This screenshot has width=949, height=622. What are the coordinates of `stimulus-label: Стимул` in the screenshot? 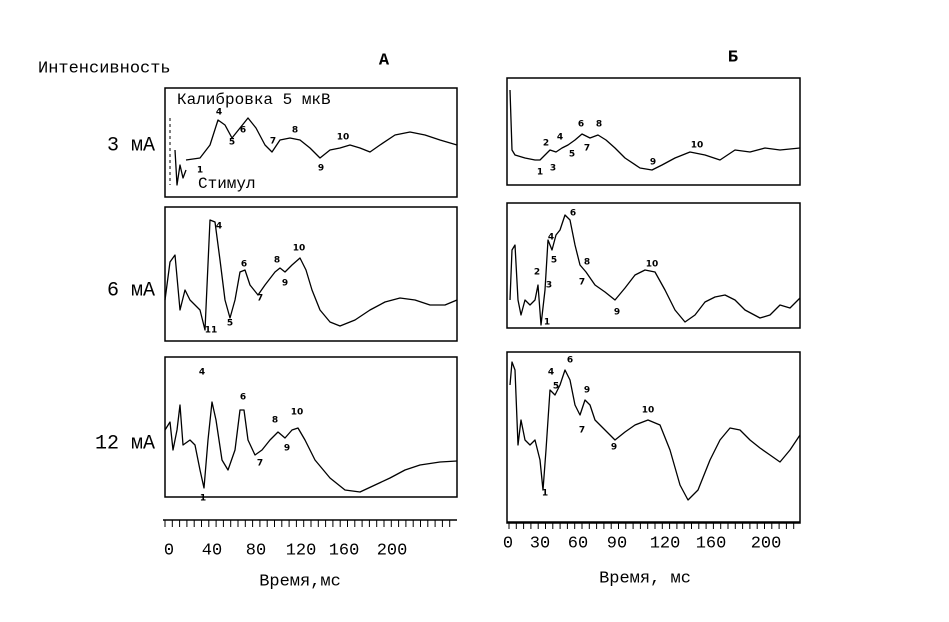 It's located at (227, 184).